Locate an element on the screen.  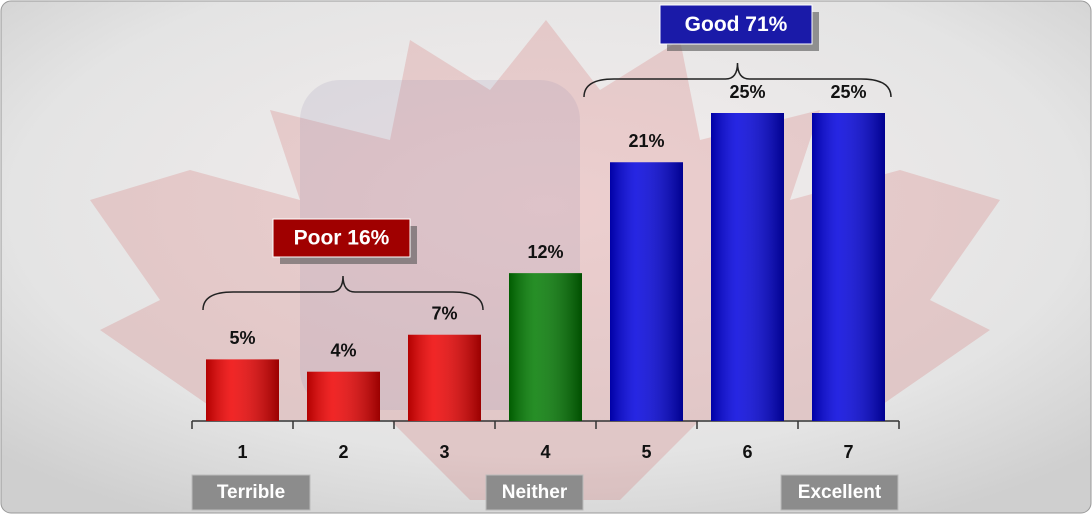
value-label: 12% is located at coordinates (545, 252).